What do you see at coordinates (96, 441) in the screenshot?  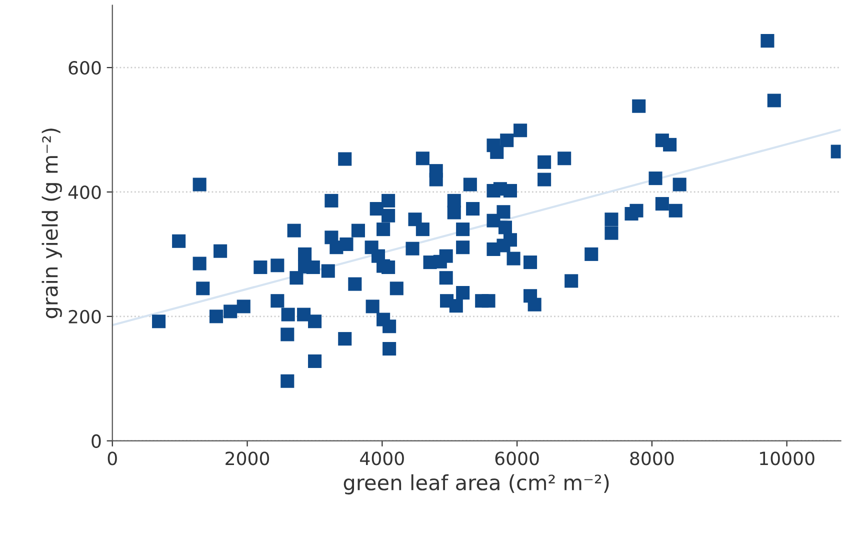 I see `y-tick-label: 0` at bounding box center [96, 441].